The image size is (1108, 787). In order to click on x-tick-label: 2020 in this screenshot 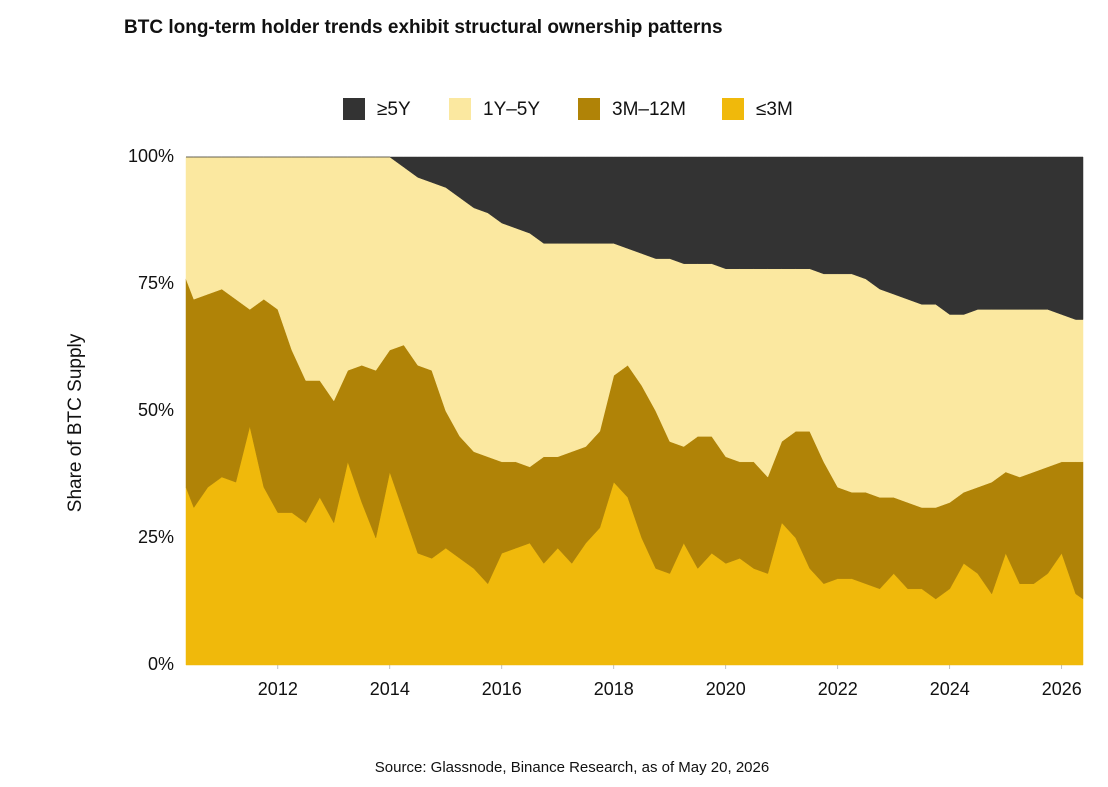, I will do `click(726, 689)`.